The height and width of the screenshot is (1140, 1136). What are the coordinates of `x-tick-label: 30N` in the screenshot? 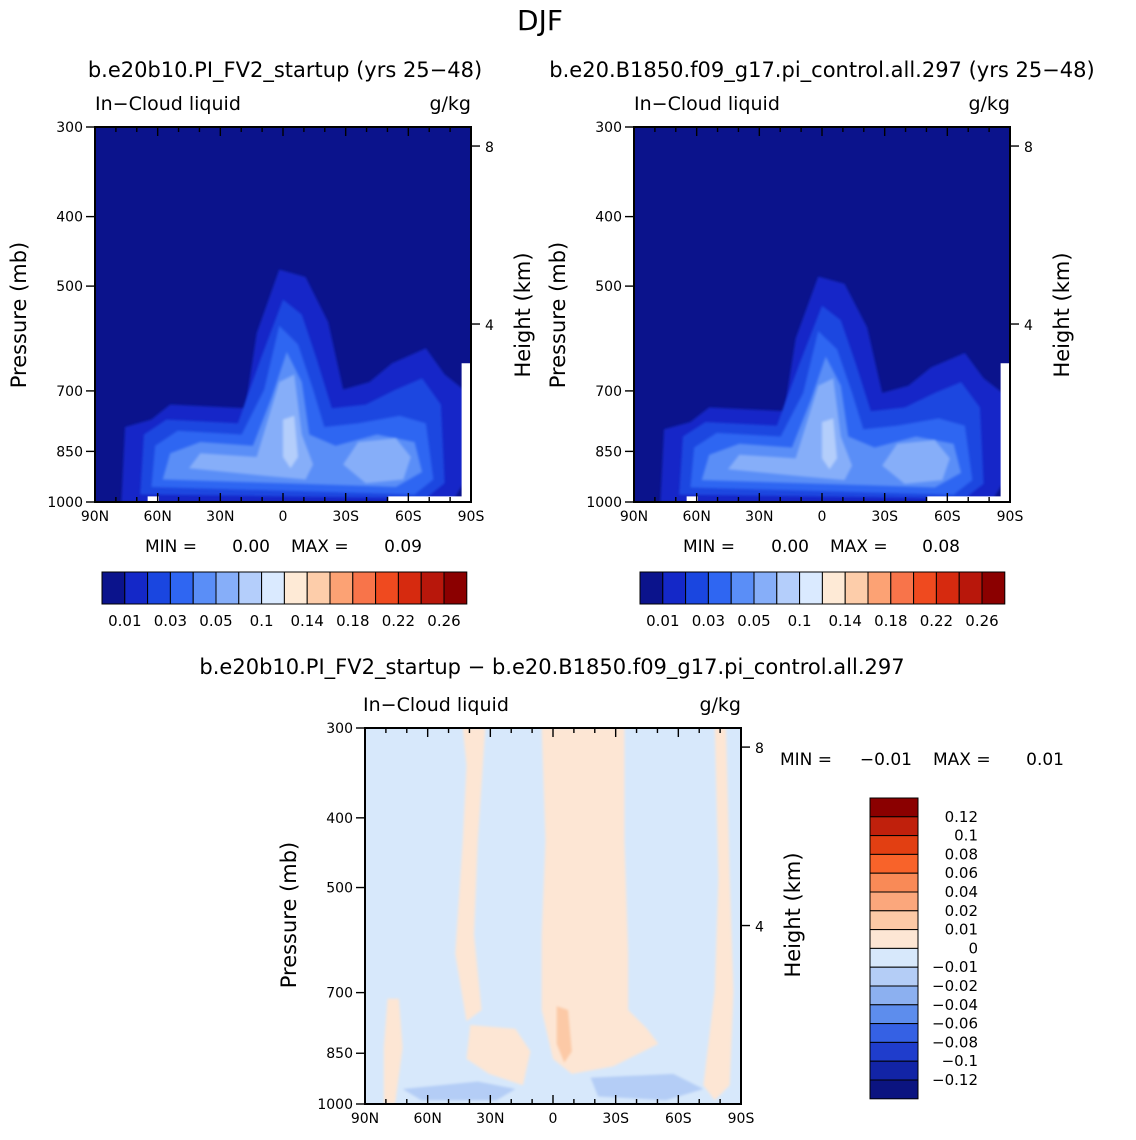 It's located at (759, 517).